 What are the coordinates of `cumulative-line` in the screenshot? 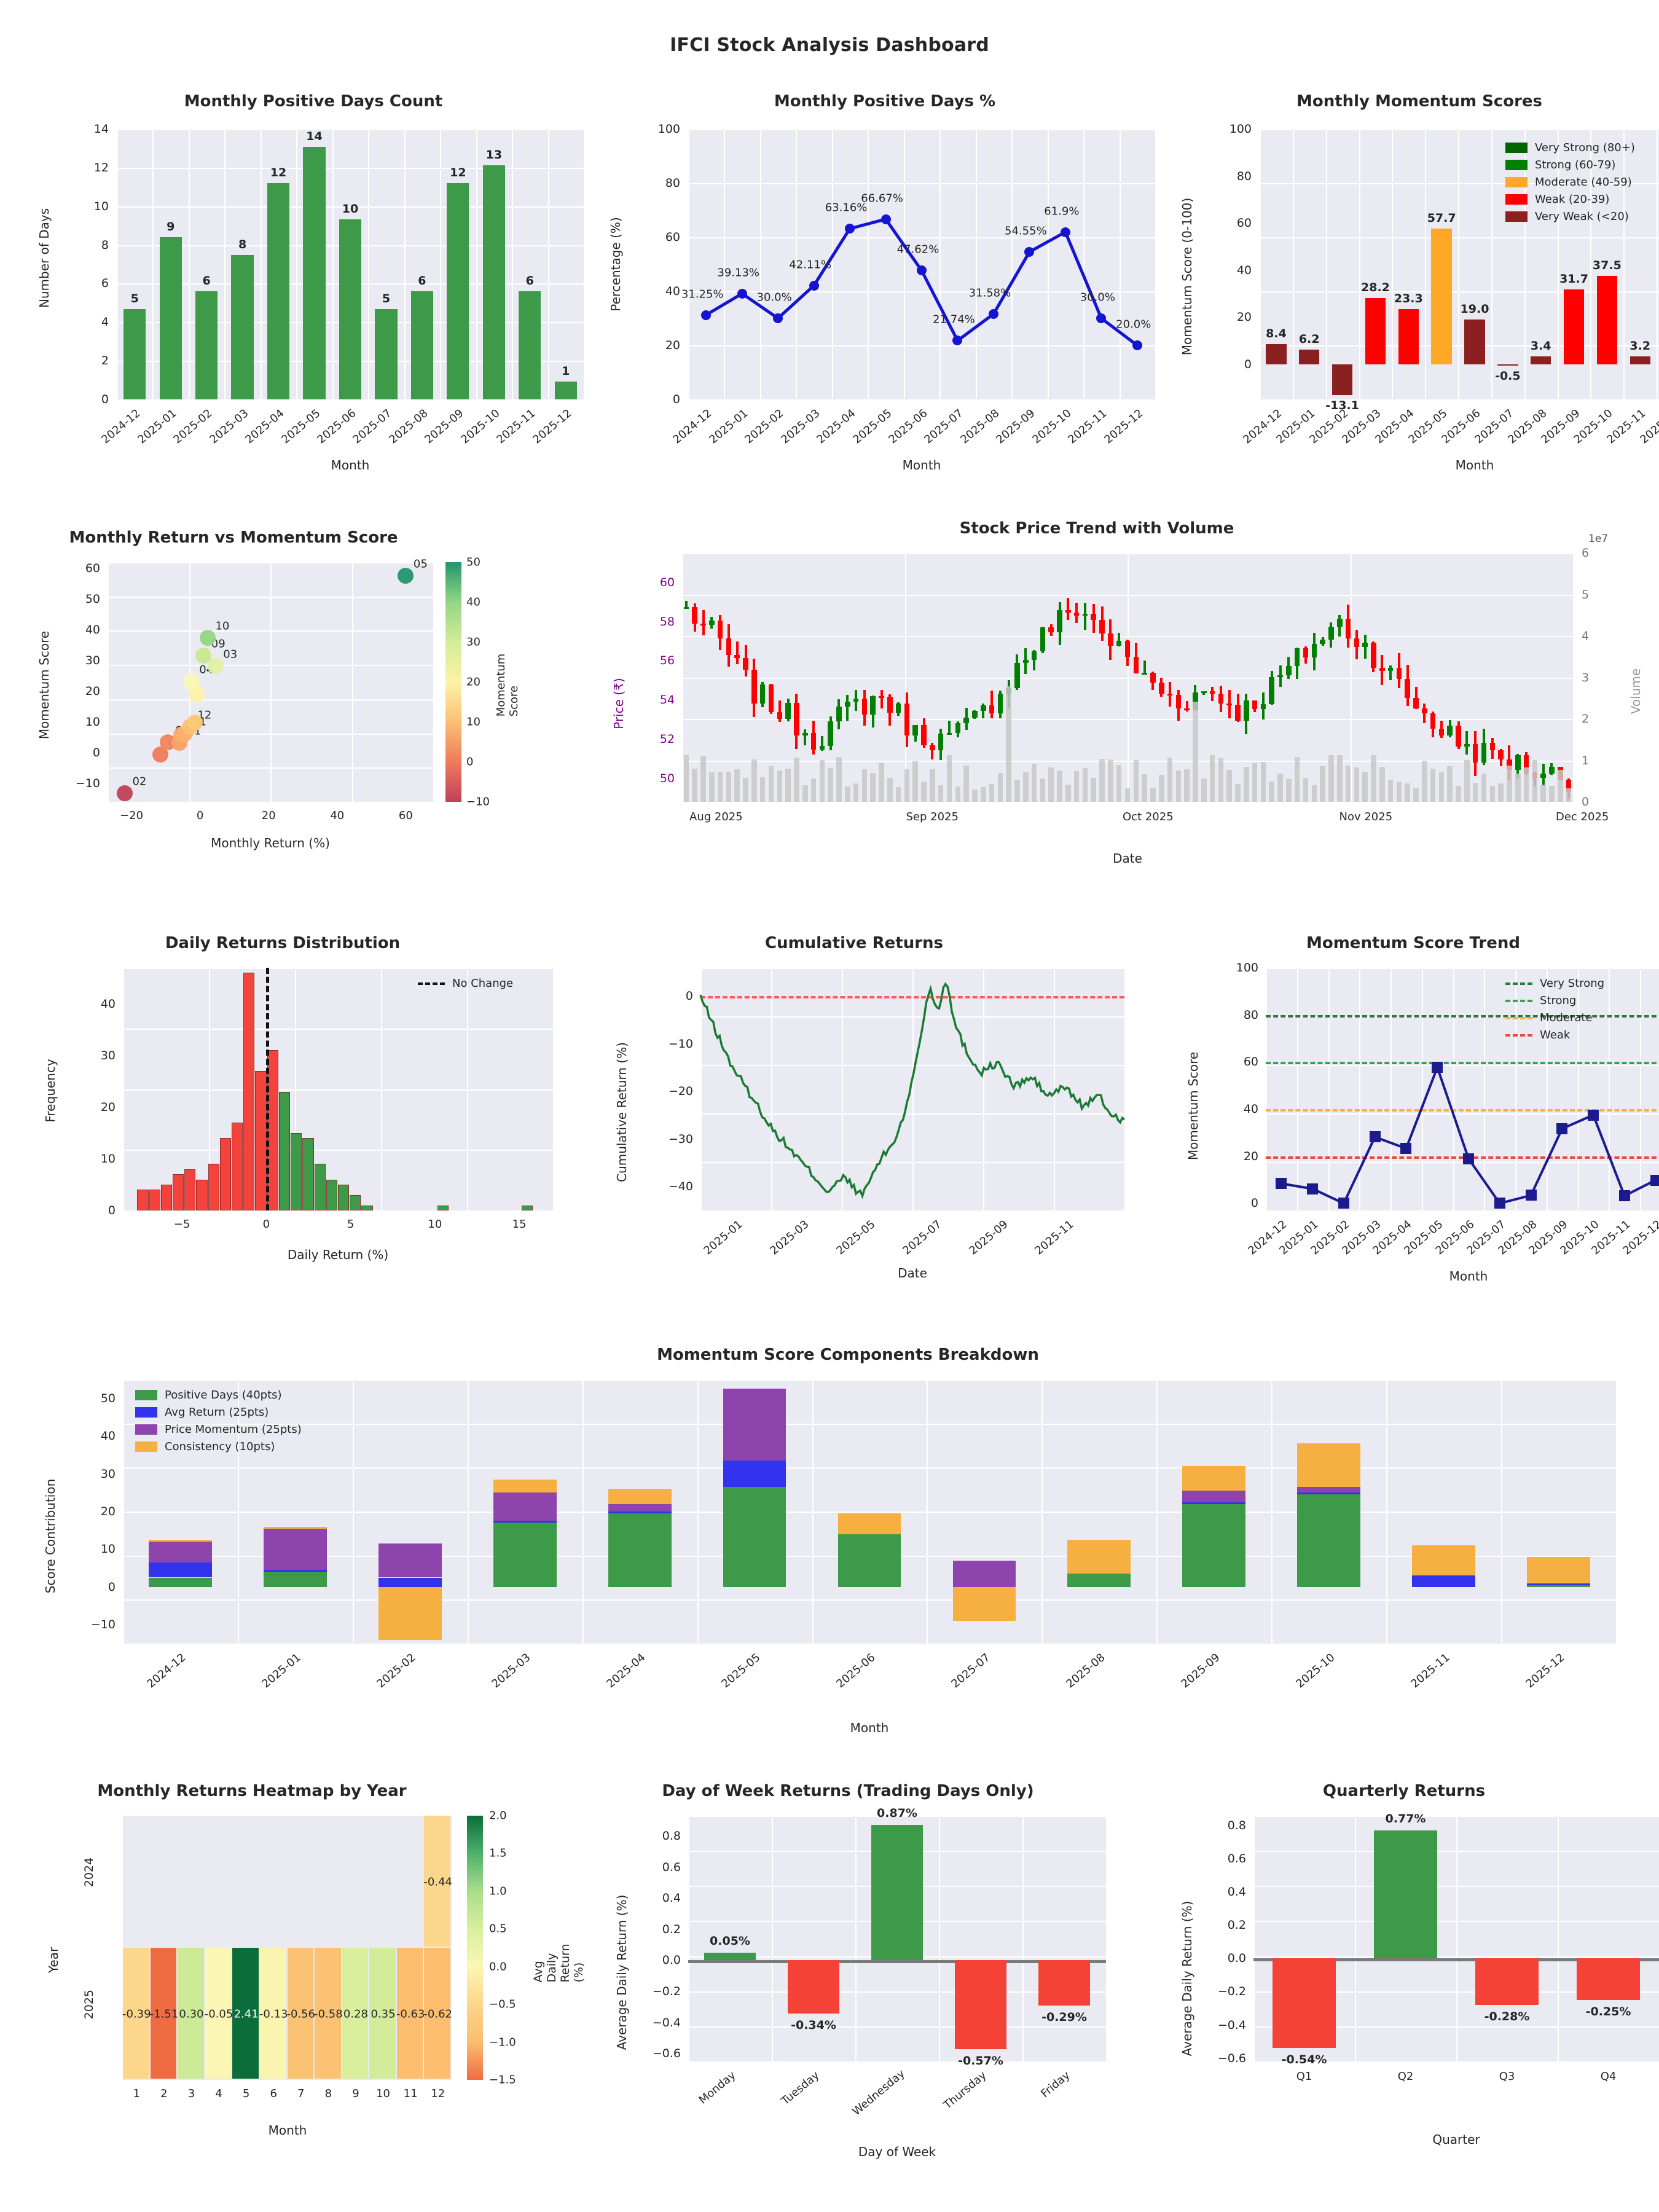 It's located at (912, 1090).